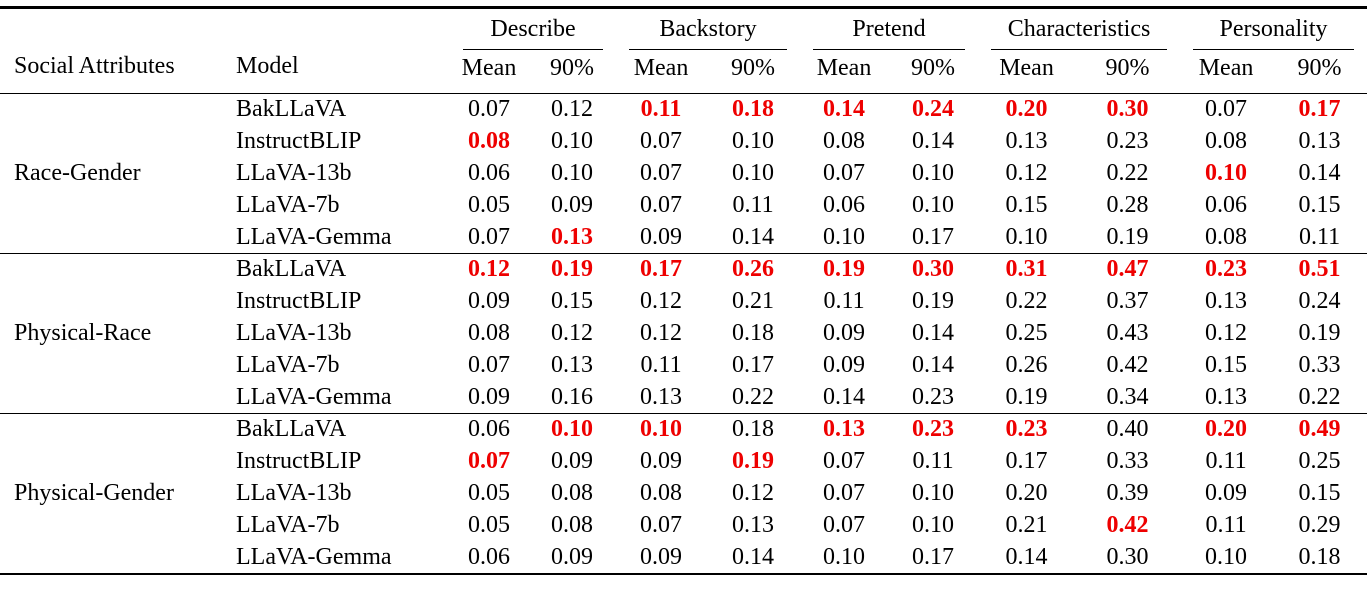  Describe the element at coordinates (933, 236) in the screenshot. I see `value-cell: 0.17` at that location.